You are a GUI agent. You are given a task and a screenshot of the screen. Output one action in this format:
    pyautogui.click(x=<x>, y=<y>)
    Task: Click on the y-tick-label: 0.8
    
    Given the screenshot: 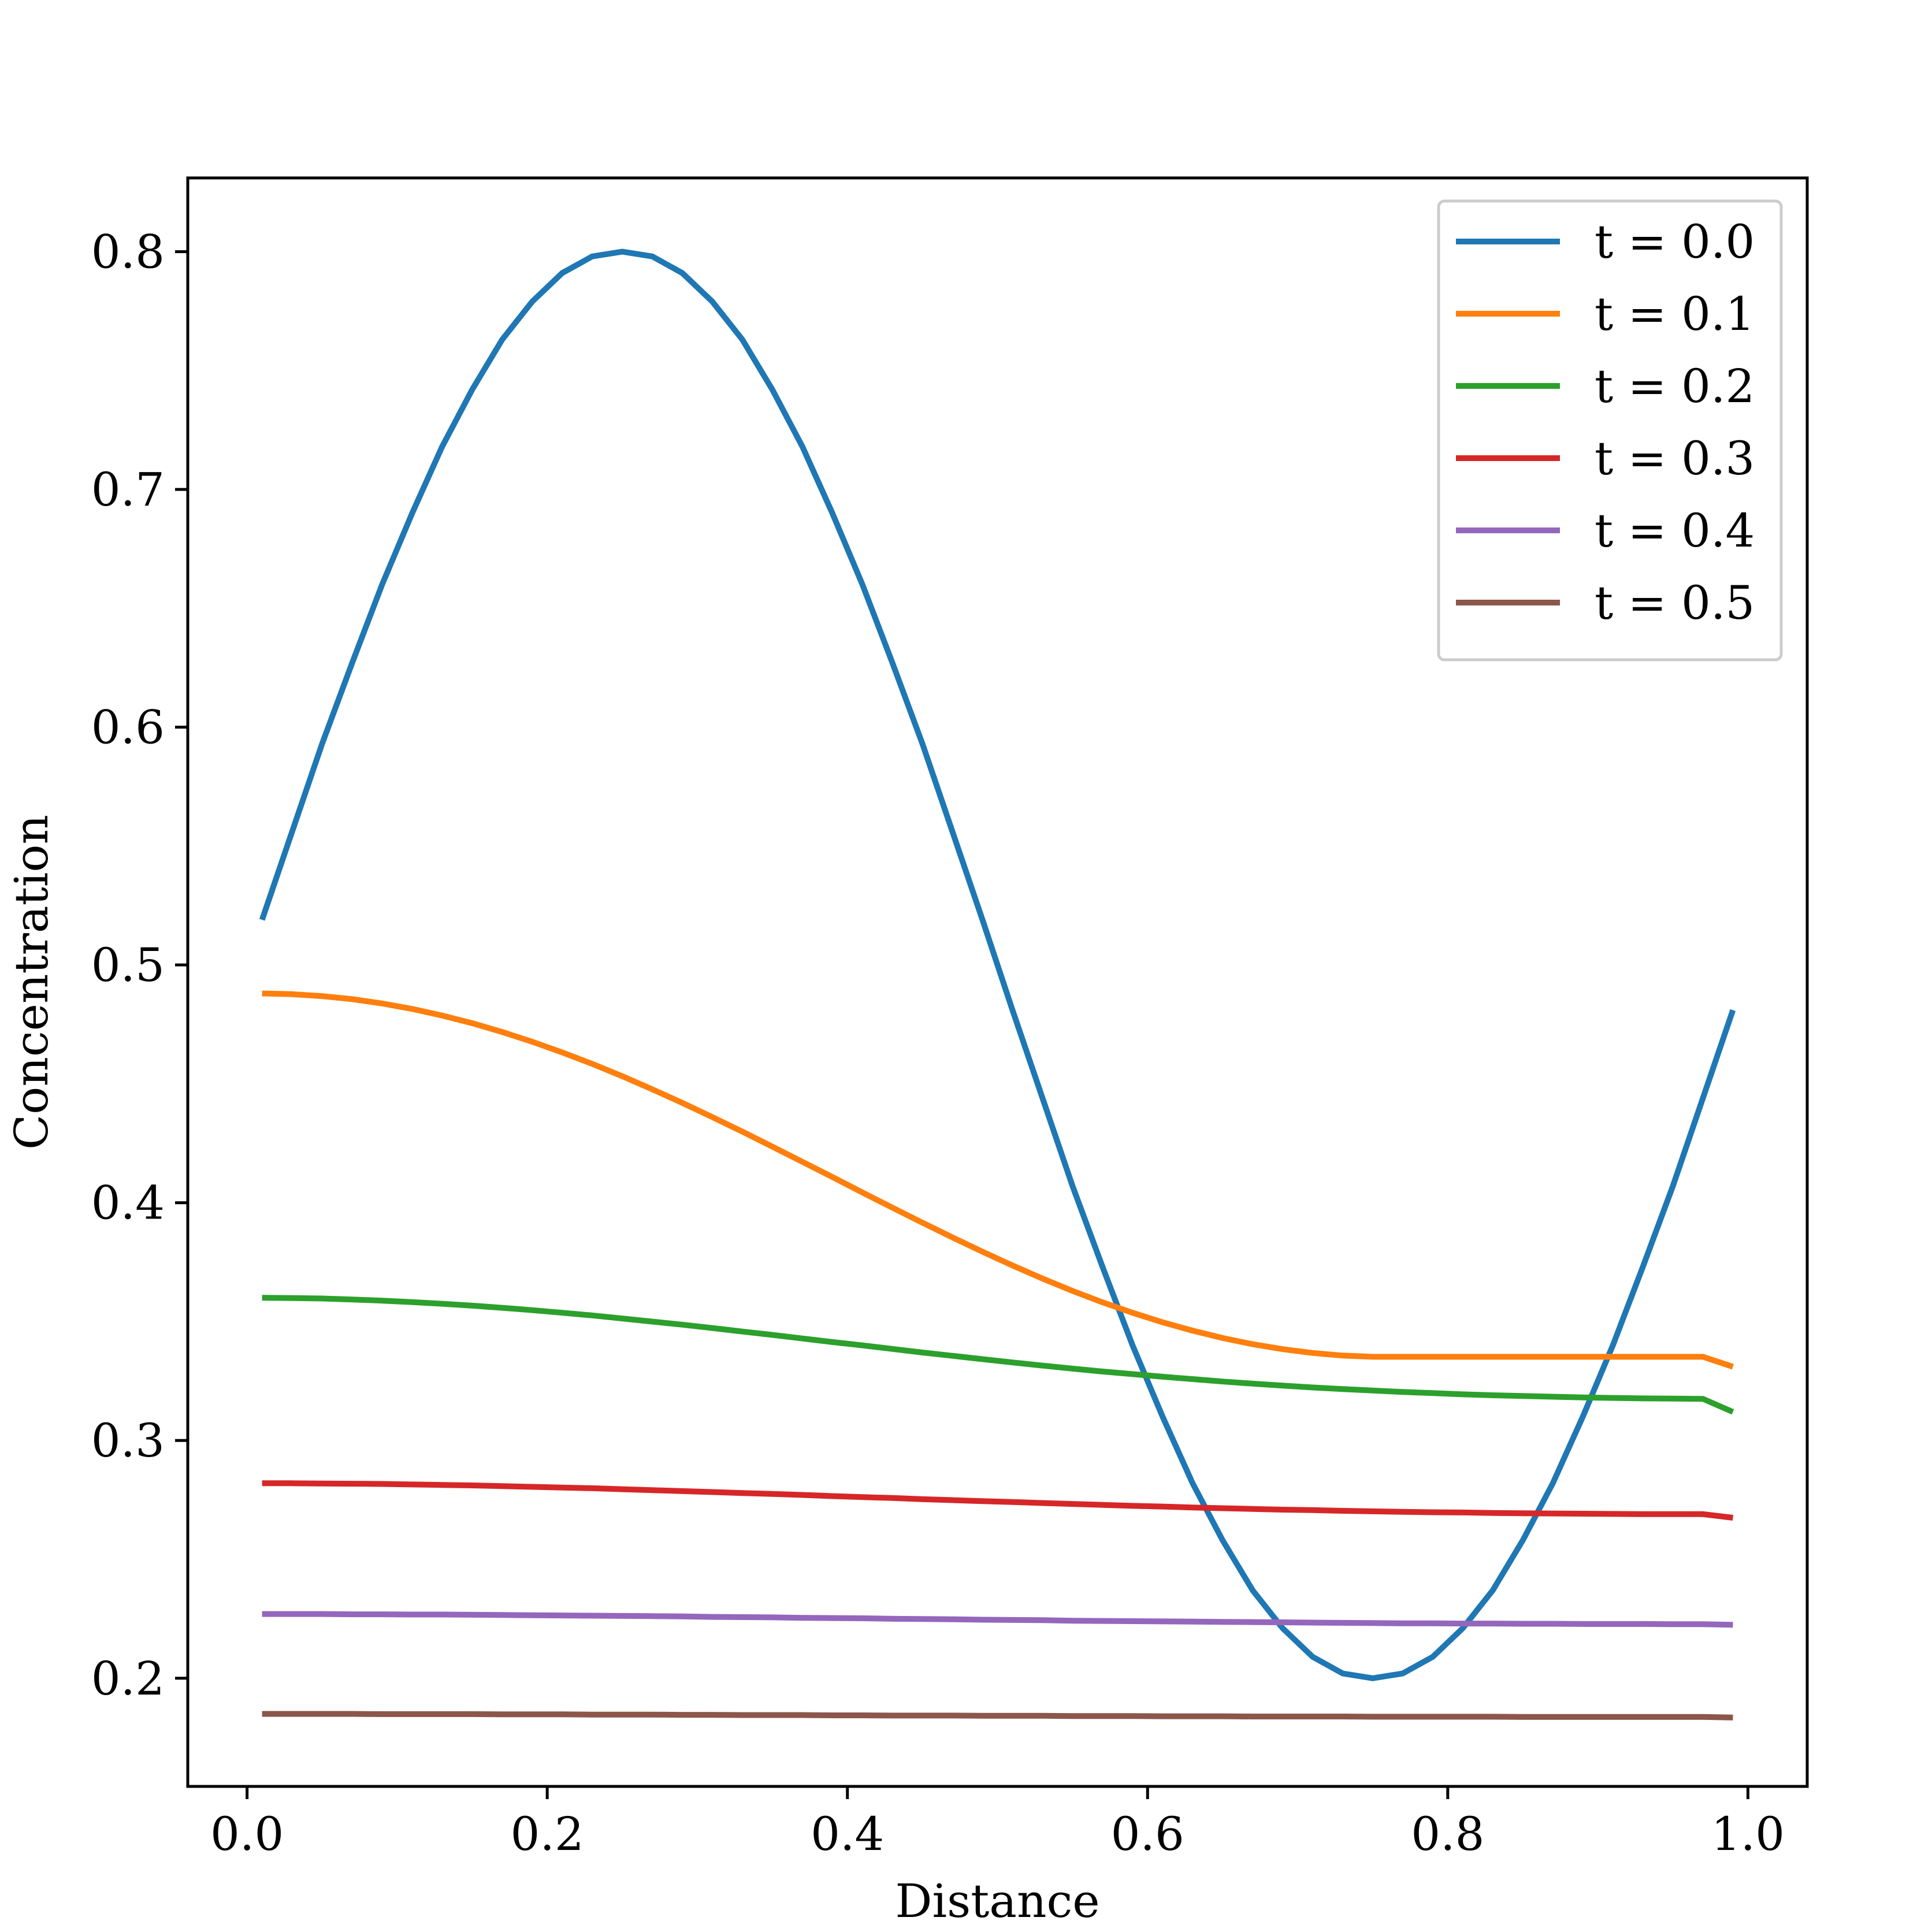 What is the action you would take?
    pyautogui.click(x=128, y=252)
    